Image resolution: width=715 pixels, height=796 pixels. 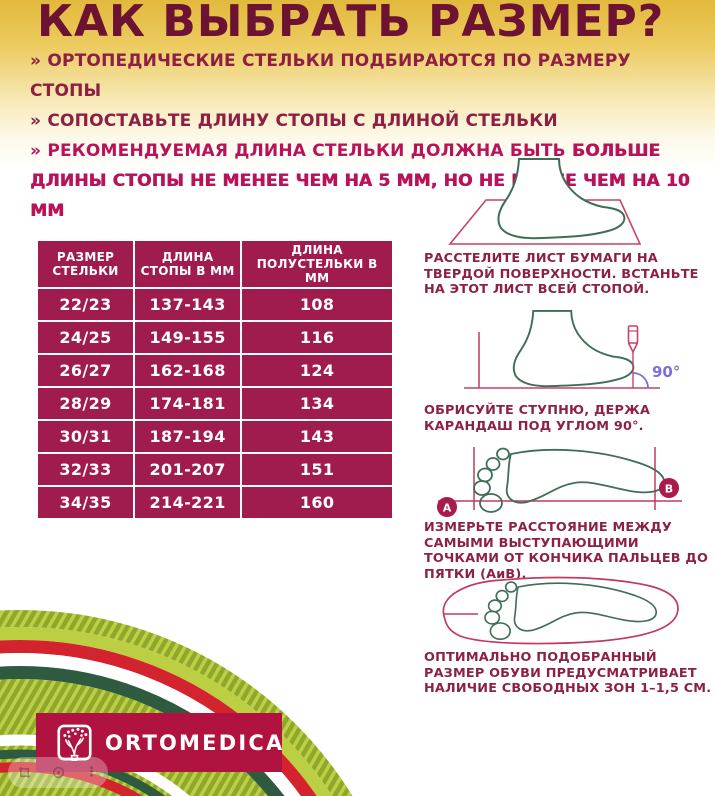 I want to click on cell-foot-length: 137-143, so click(x=188, y=304).